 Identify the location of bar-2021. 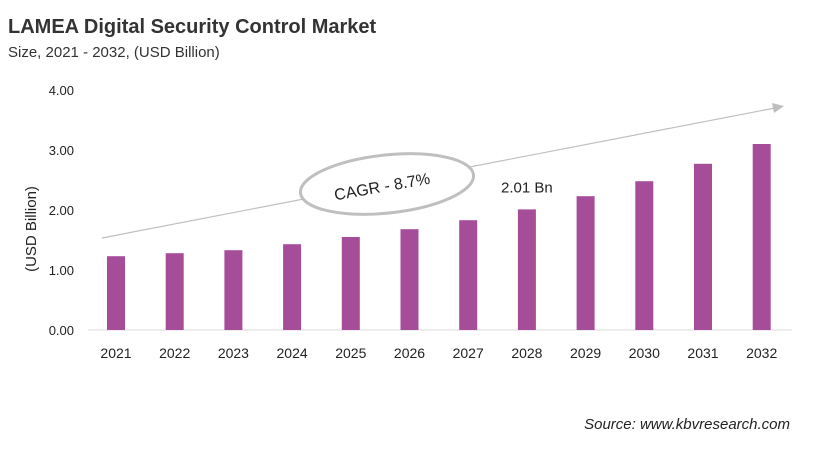
(116, 293).